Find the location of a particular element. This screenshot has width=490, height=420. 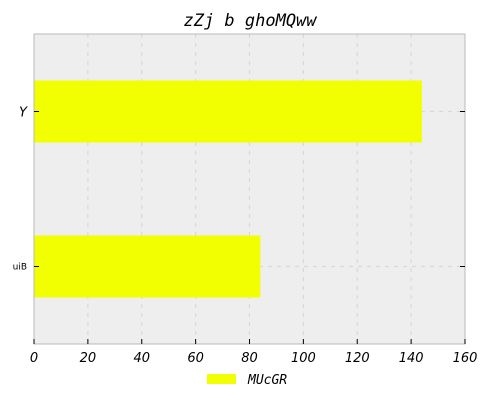

x-tick-label: 140 is located at coordinates (411, 358).